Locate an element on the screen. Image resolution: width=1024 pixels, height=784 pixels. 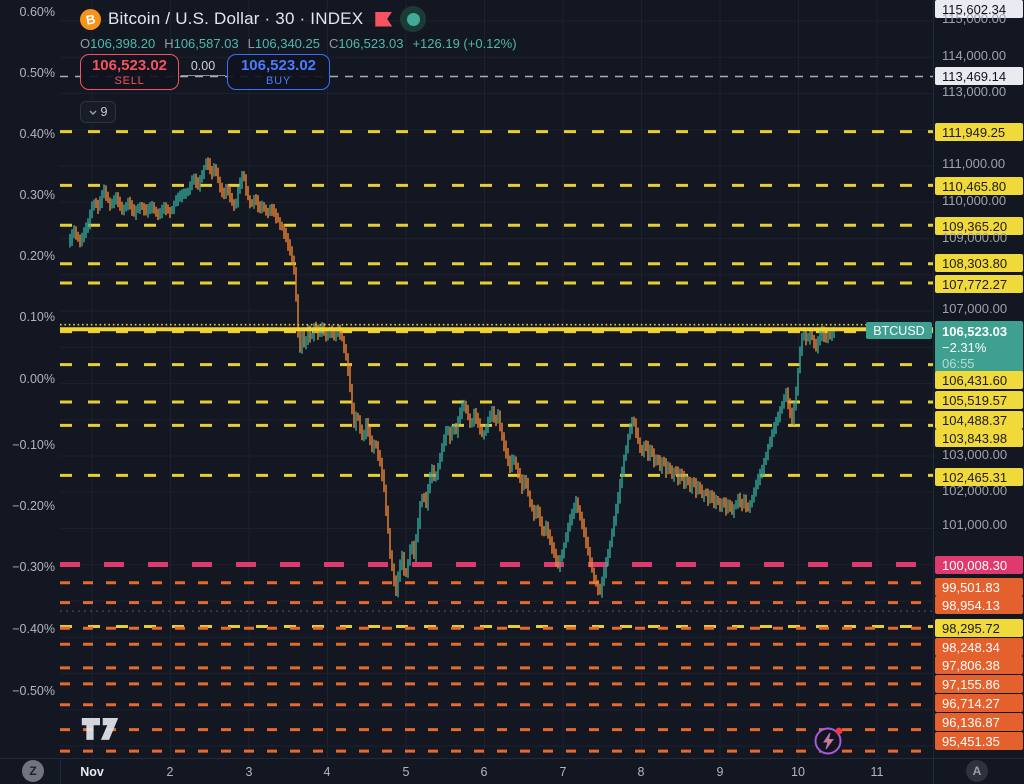
price-axis-label: 111,000.00 is located at coordinates (974, 163).